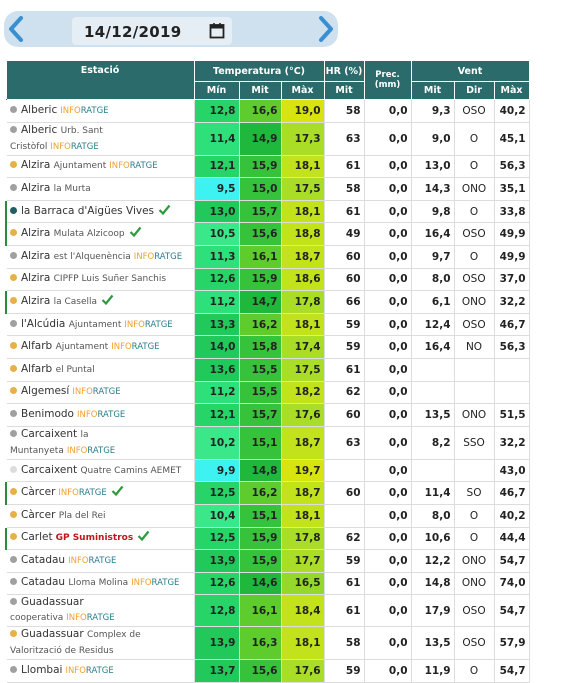  Describe the element at coordinates (268, 369) in the screenshot. I see `station-row: Alfarb el Puntal 13,6 15,5 17,5 61 0,0` at that location.